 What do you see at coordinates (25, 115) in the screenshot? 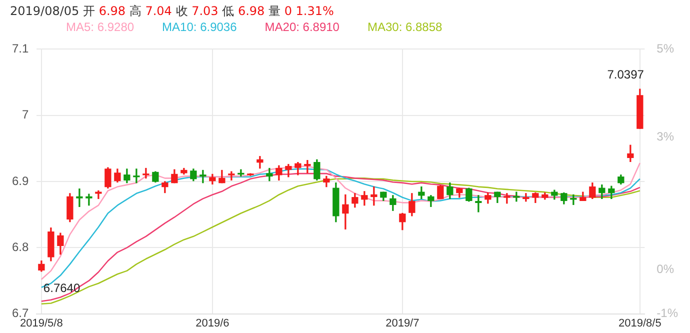
I see `y-tick-label: 7` at bounding box center [25, 115].